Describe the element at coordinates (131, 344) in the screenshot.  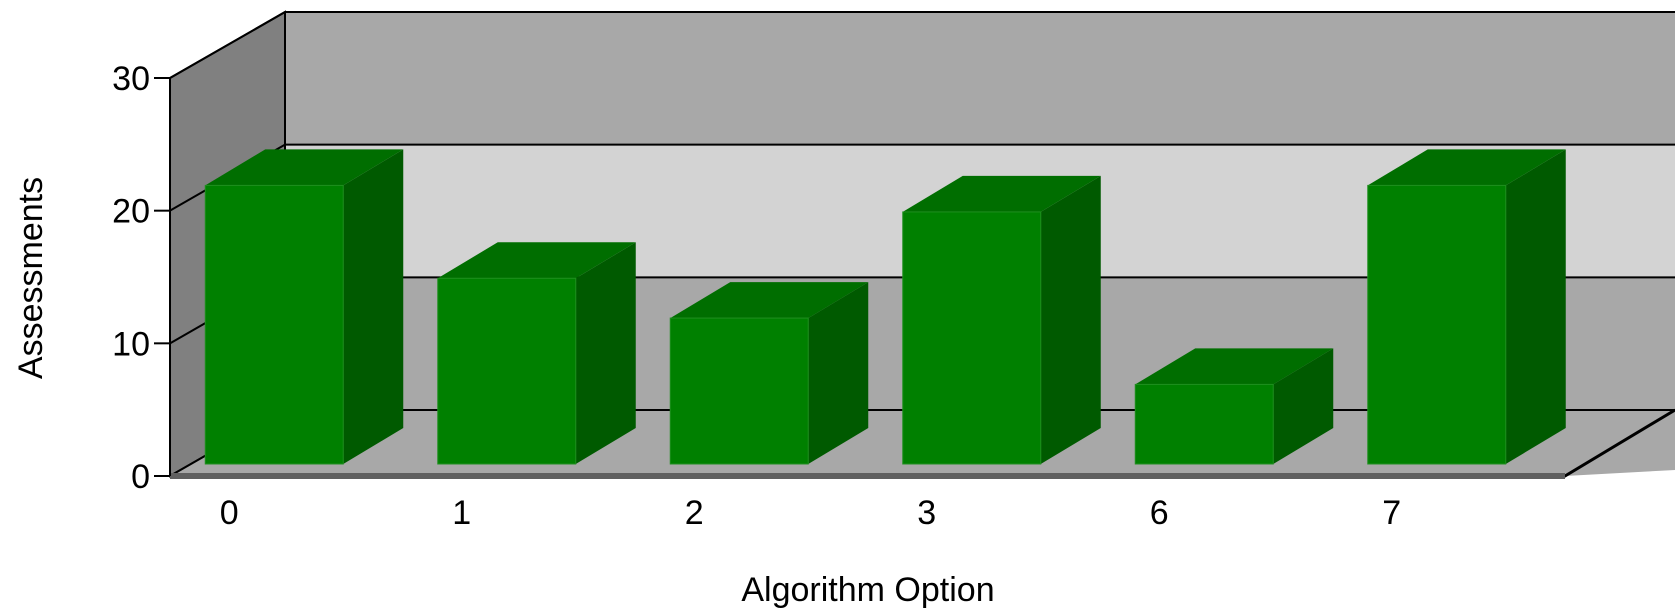
I see `y-tick-label: 10` at that location.